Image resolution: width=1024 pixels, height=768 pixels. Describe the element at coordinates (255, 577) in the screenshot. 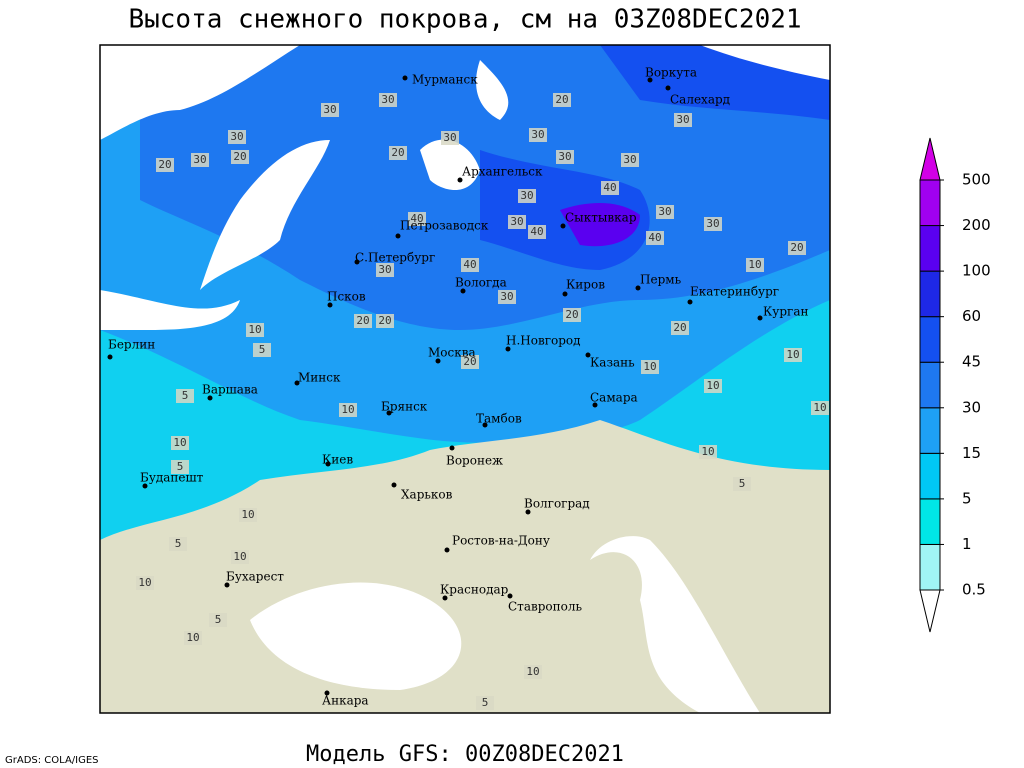

I see `city-label: Бухарест` at that location.